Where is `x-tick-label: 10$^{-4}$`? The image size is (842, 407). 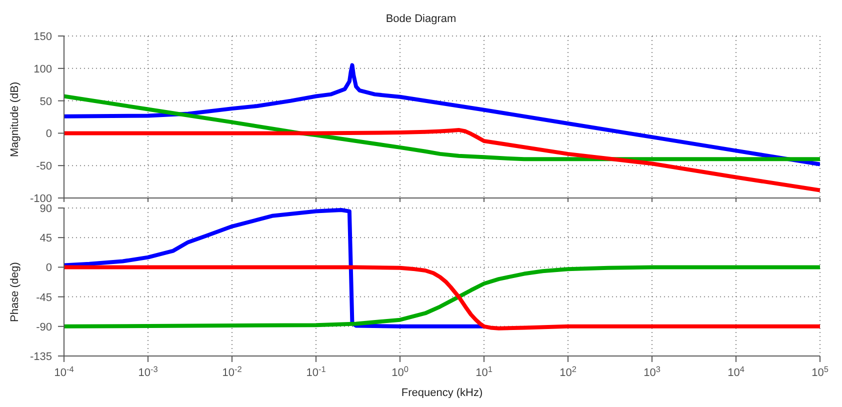
x-tick-label: 10$^{-4}$ is located at coordinates (64, 371).